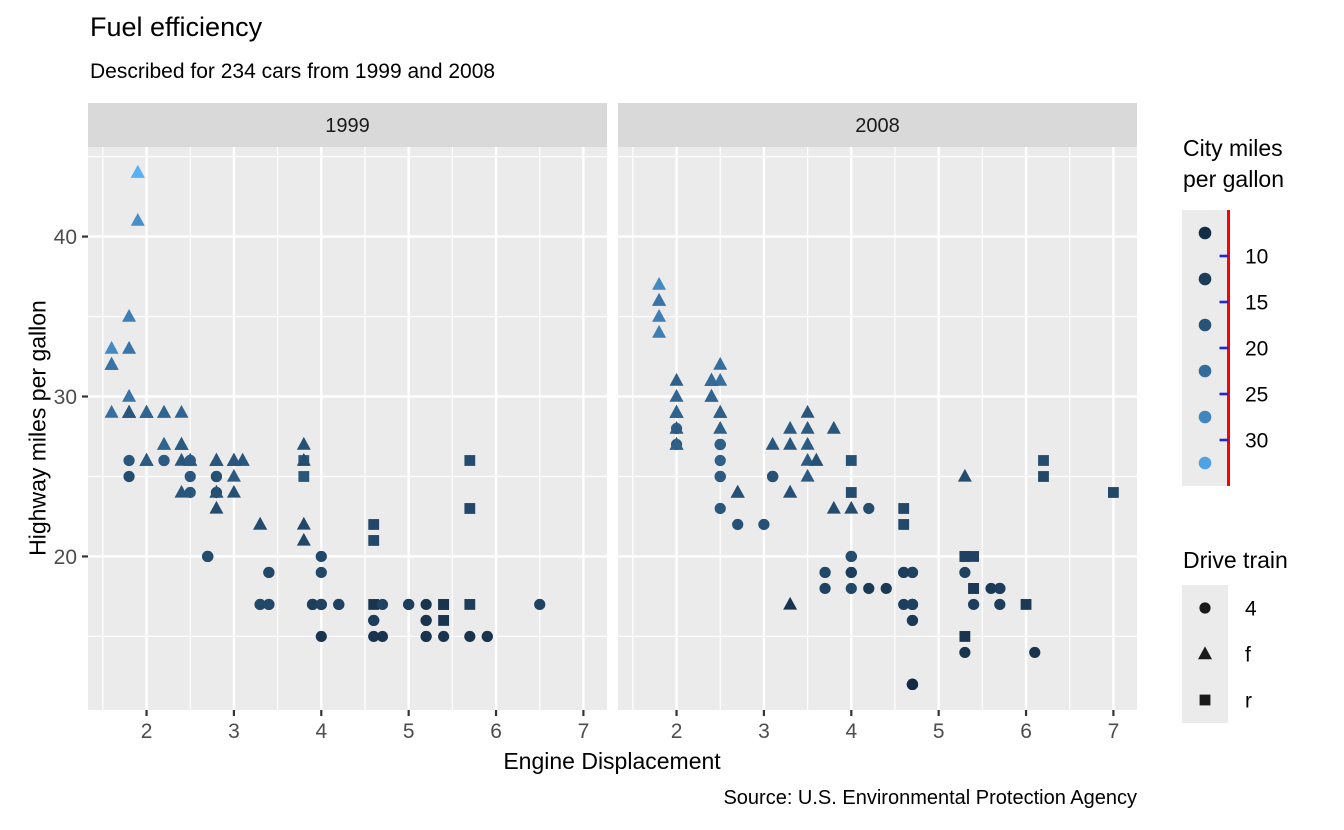 The height and width of the screenshot is (830, 1344). Describe the element at coordinates (1256, 302) in the screenshot. I see `color-legend-label: 15` at that location.